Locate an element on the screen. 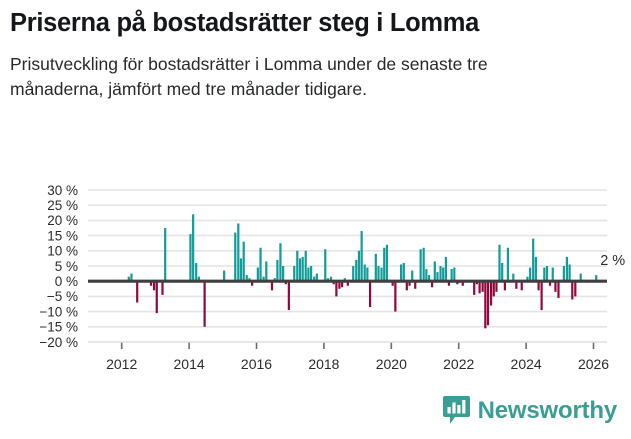 The image size is (631, 439). y-axis-tick-label: 30 % is located at coordinates (62, 190).